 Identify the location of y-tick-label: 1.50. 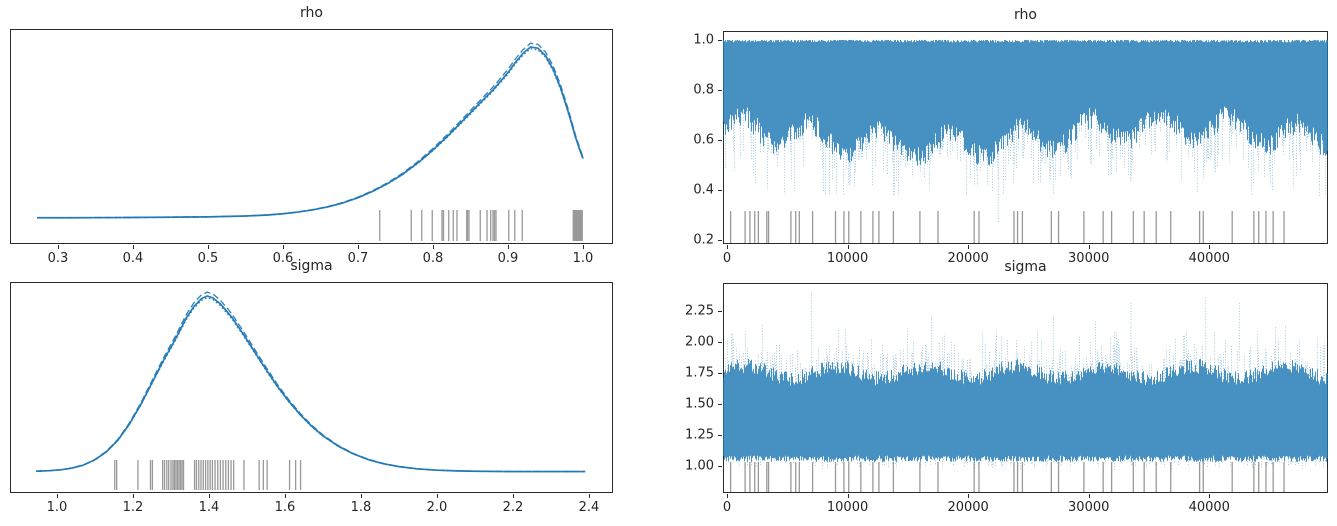
(699, 404).